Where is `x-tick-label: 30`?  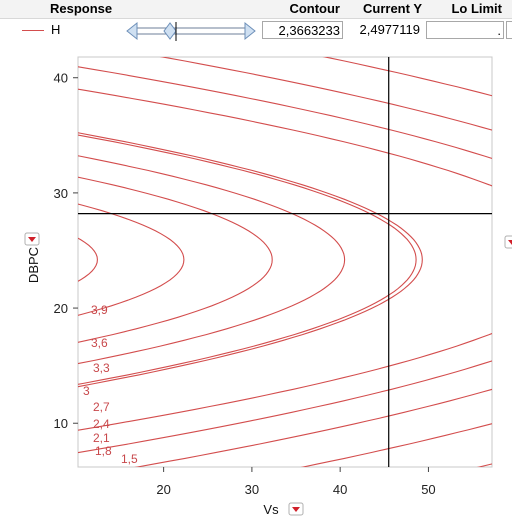
x-tick-label: 30 is located at coordinates (252, 489).